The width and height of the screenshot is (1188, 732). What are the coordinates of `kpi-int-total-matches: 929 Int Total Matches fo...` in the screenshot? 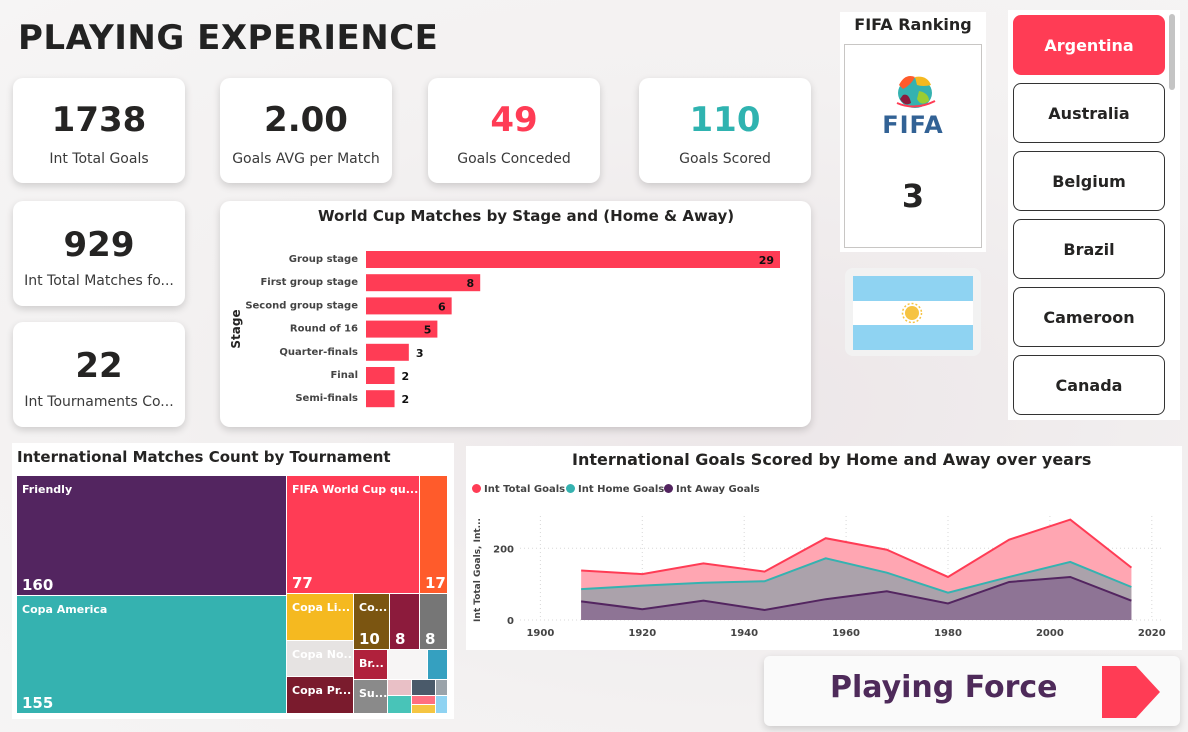 It's located at (99, 253).